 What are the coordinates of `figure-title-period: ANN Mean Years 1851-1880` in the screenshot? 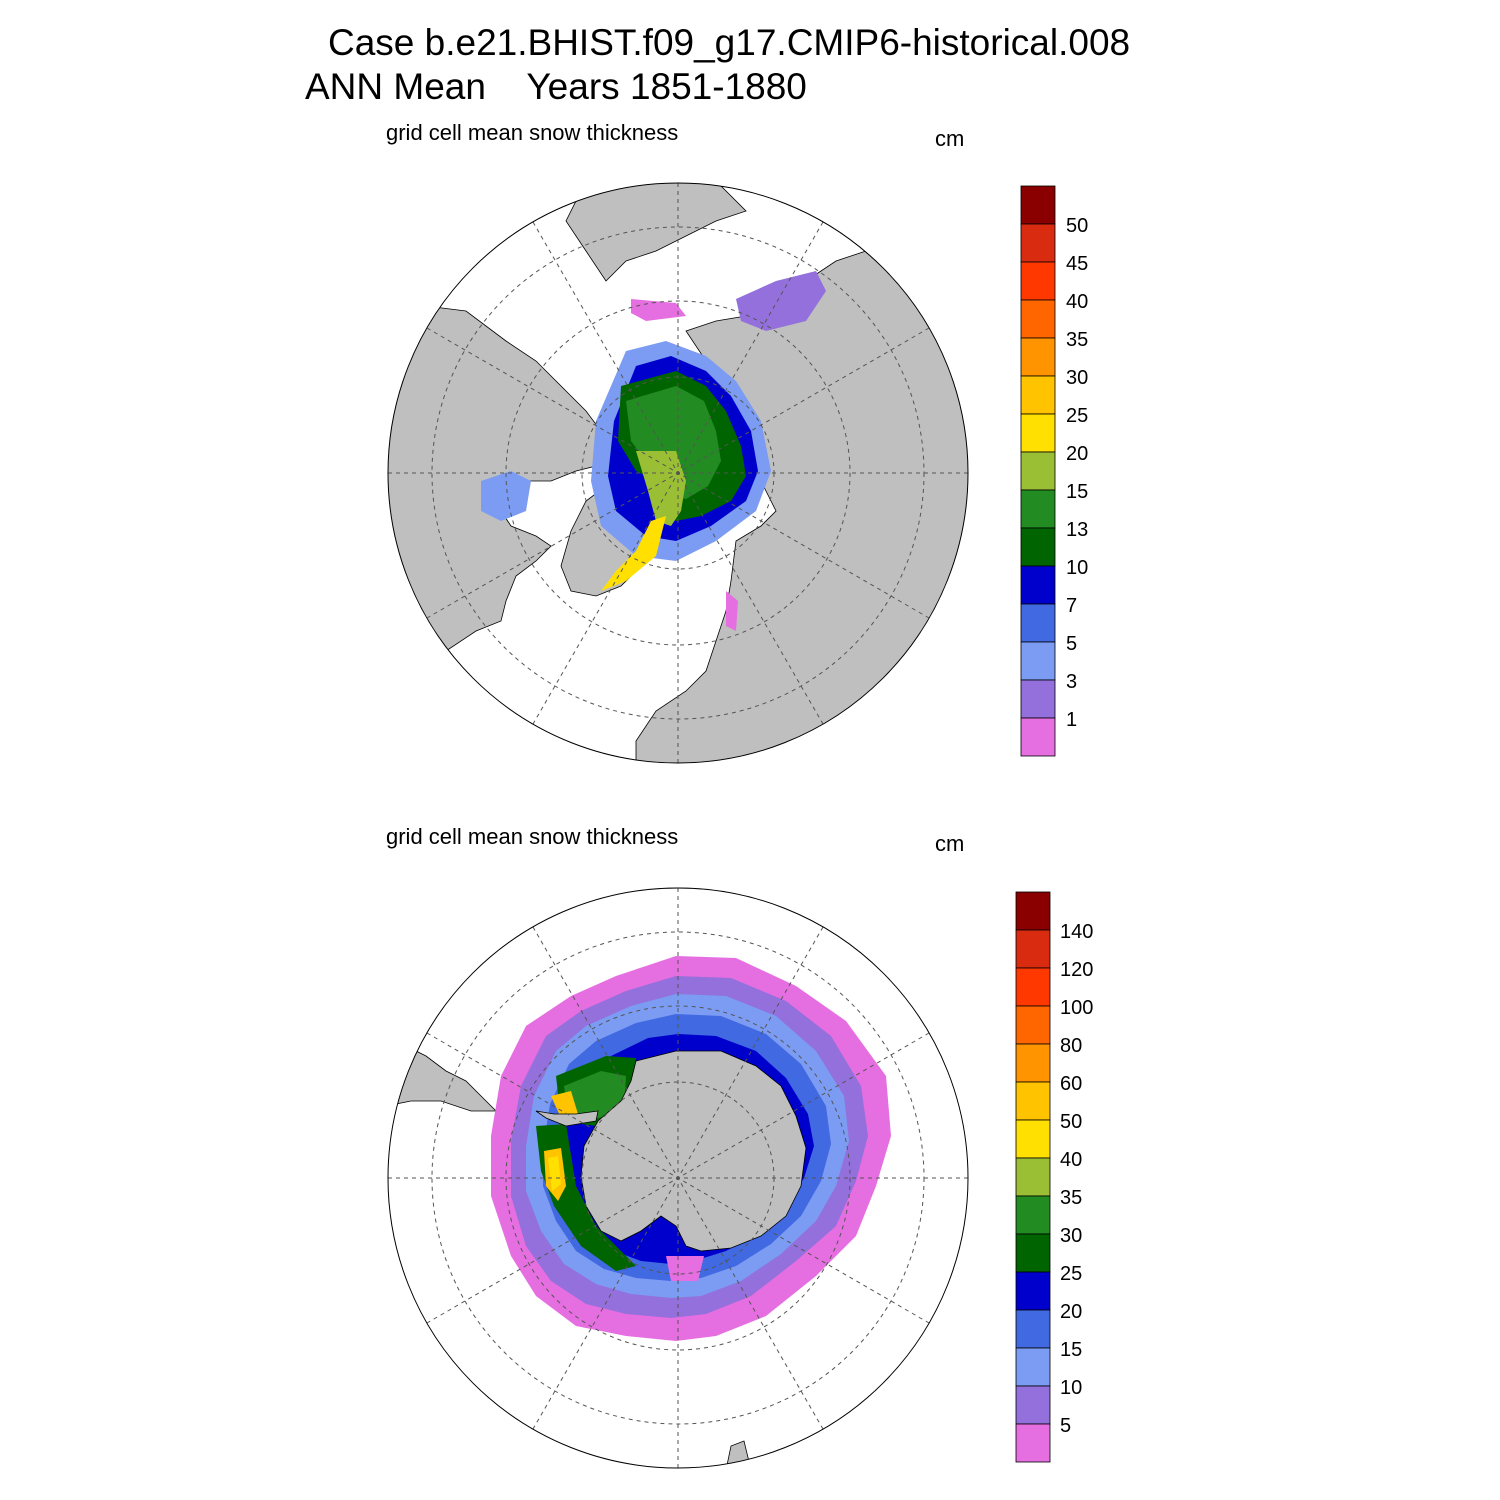 It's located at (556, 86).